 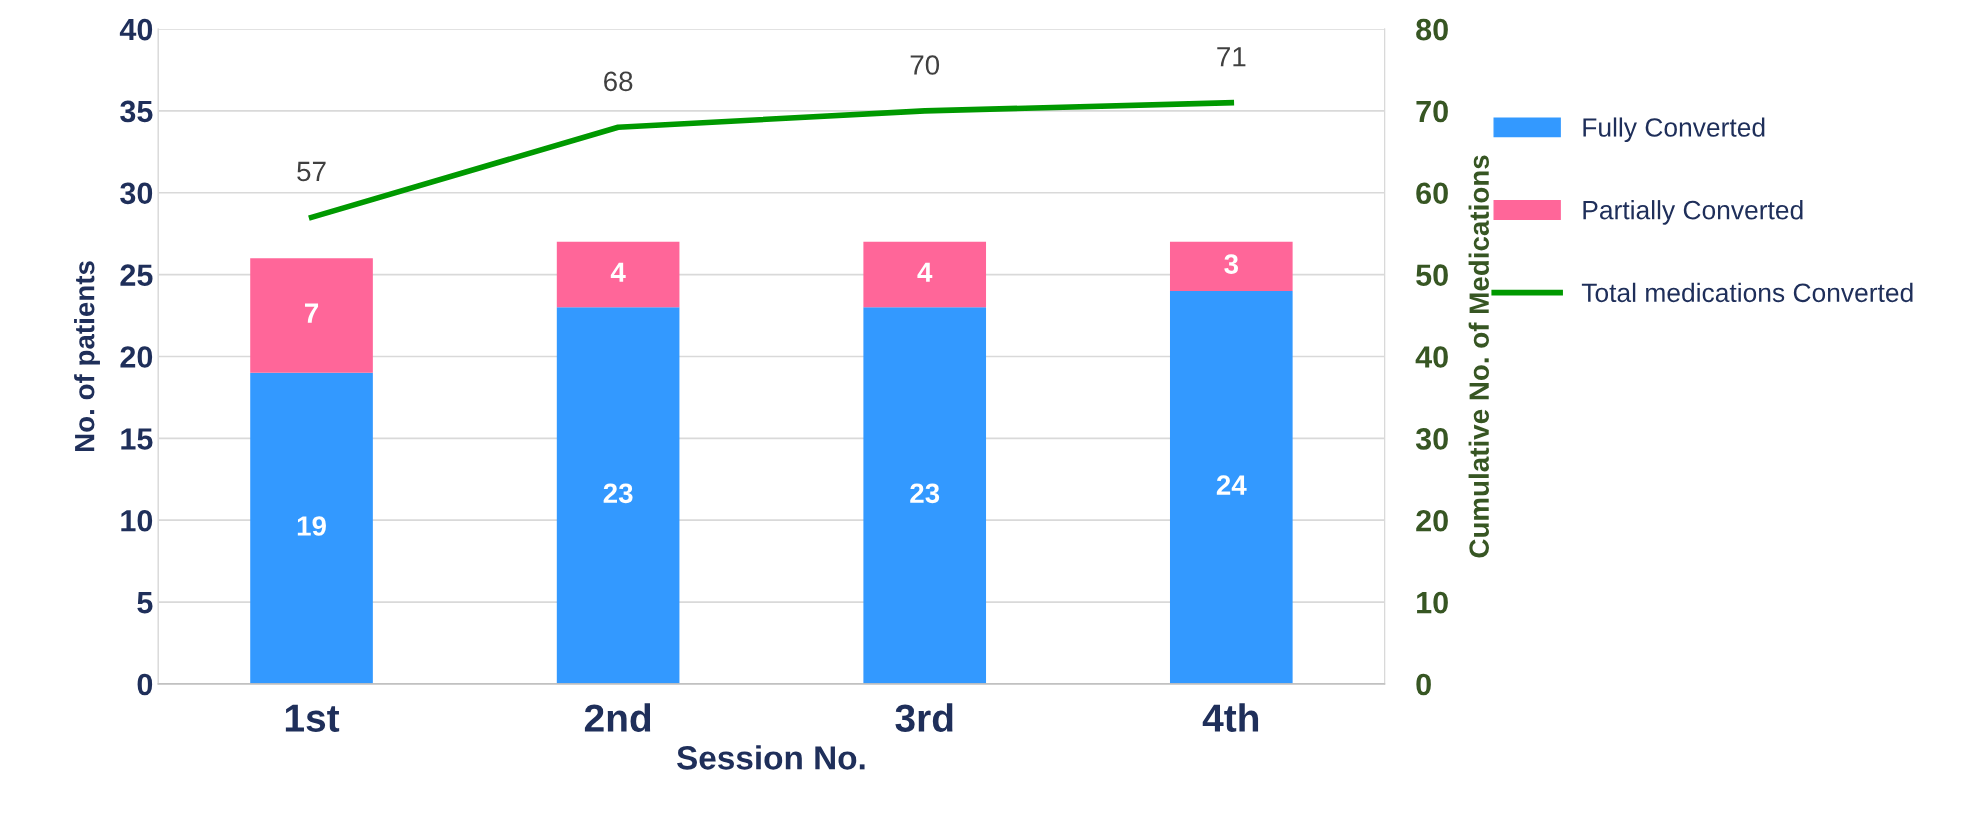 What do you see at coordinates (925, 65) in the screenshot?
I see `data-label: 70` at bounding box center [925, 65].